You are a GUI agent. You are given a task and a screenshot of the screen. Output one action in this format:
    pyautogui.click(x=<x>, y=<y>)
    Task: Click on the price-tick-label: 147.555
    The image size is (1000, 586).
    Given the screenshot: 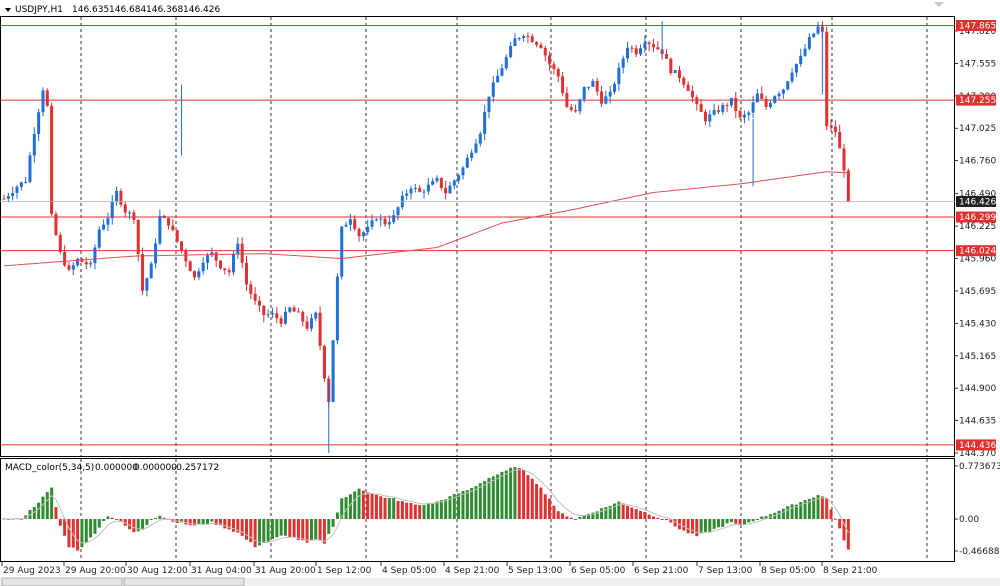 What is the action you would take?
    pyautogui.click(x=977, y=64)
    